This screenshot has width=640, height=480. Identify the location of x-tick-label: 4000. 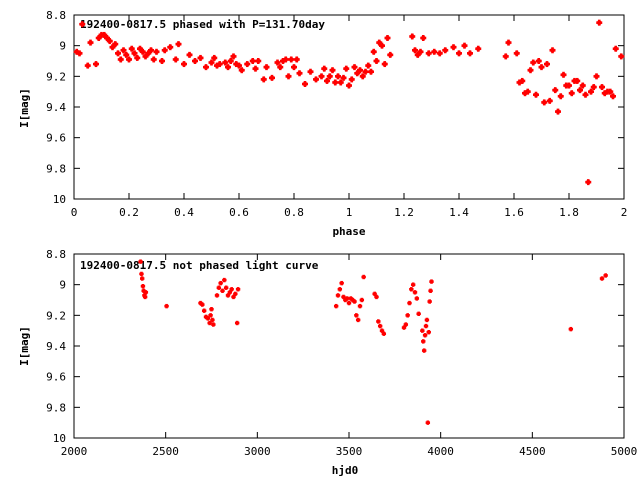
(440, 451).